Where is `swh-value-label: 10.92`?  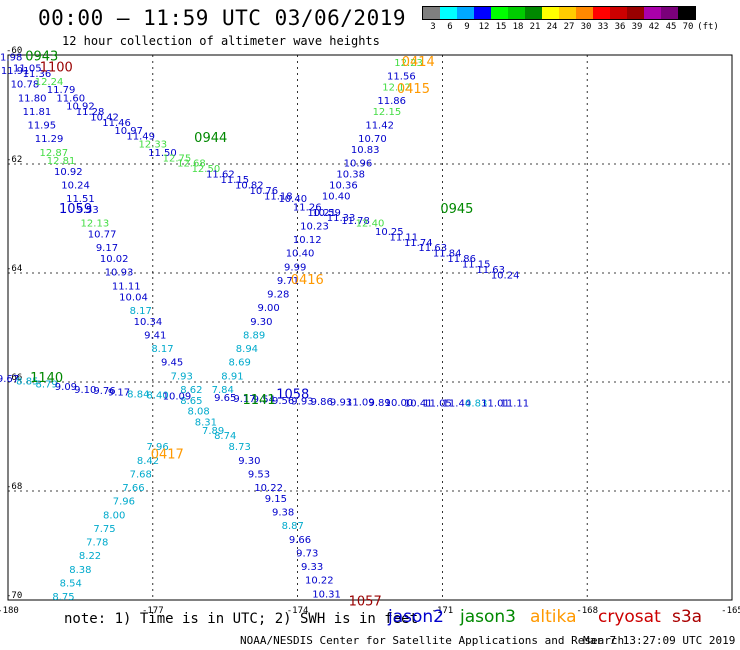 swh-value-label: 10.92 is located at coordinates (80, 107).